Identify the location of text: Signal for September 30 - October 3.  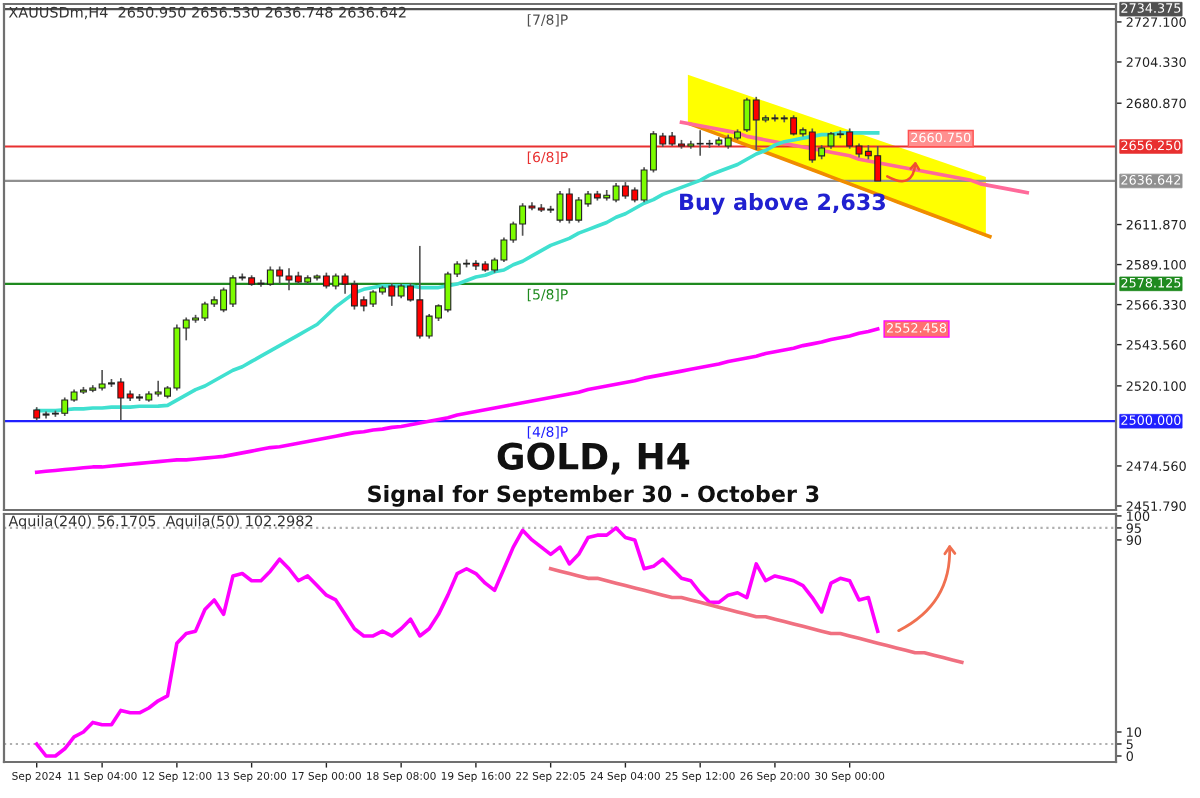
(593, 495).